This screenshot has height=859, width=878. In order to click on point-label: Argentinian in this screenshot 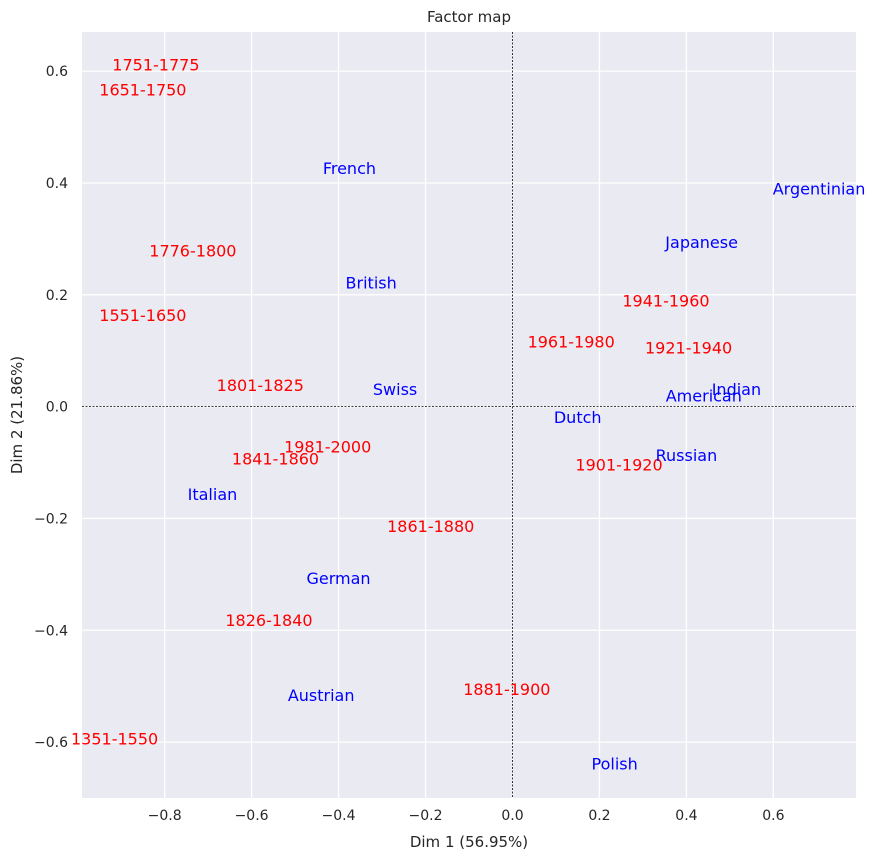, I will do `click(819, 189)`.